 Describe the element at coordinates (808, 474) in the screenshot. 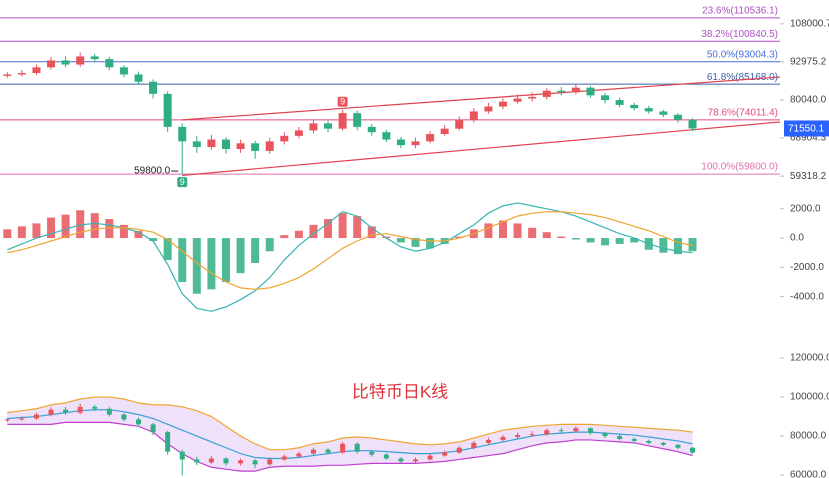

I see `y-tick-label: 60000.0` at that location.